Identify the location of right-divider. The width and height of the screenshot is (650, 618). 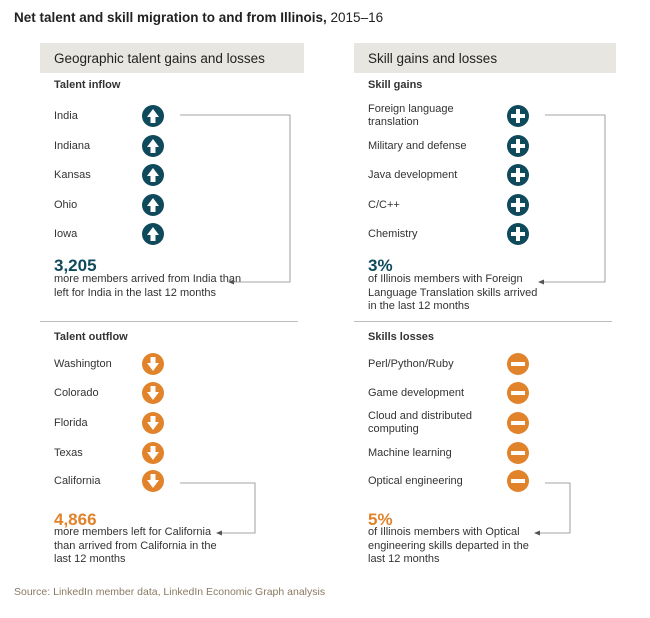
(483, 321).